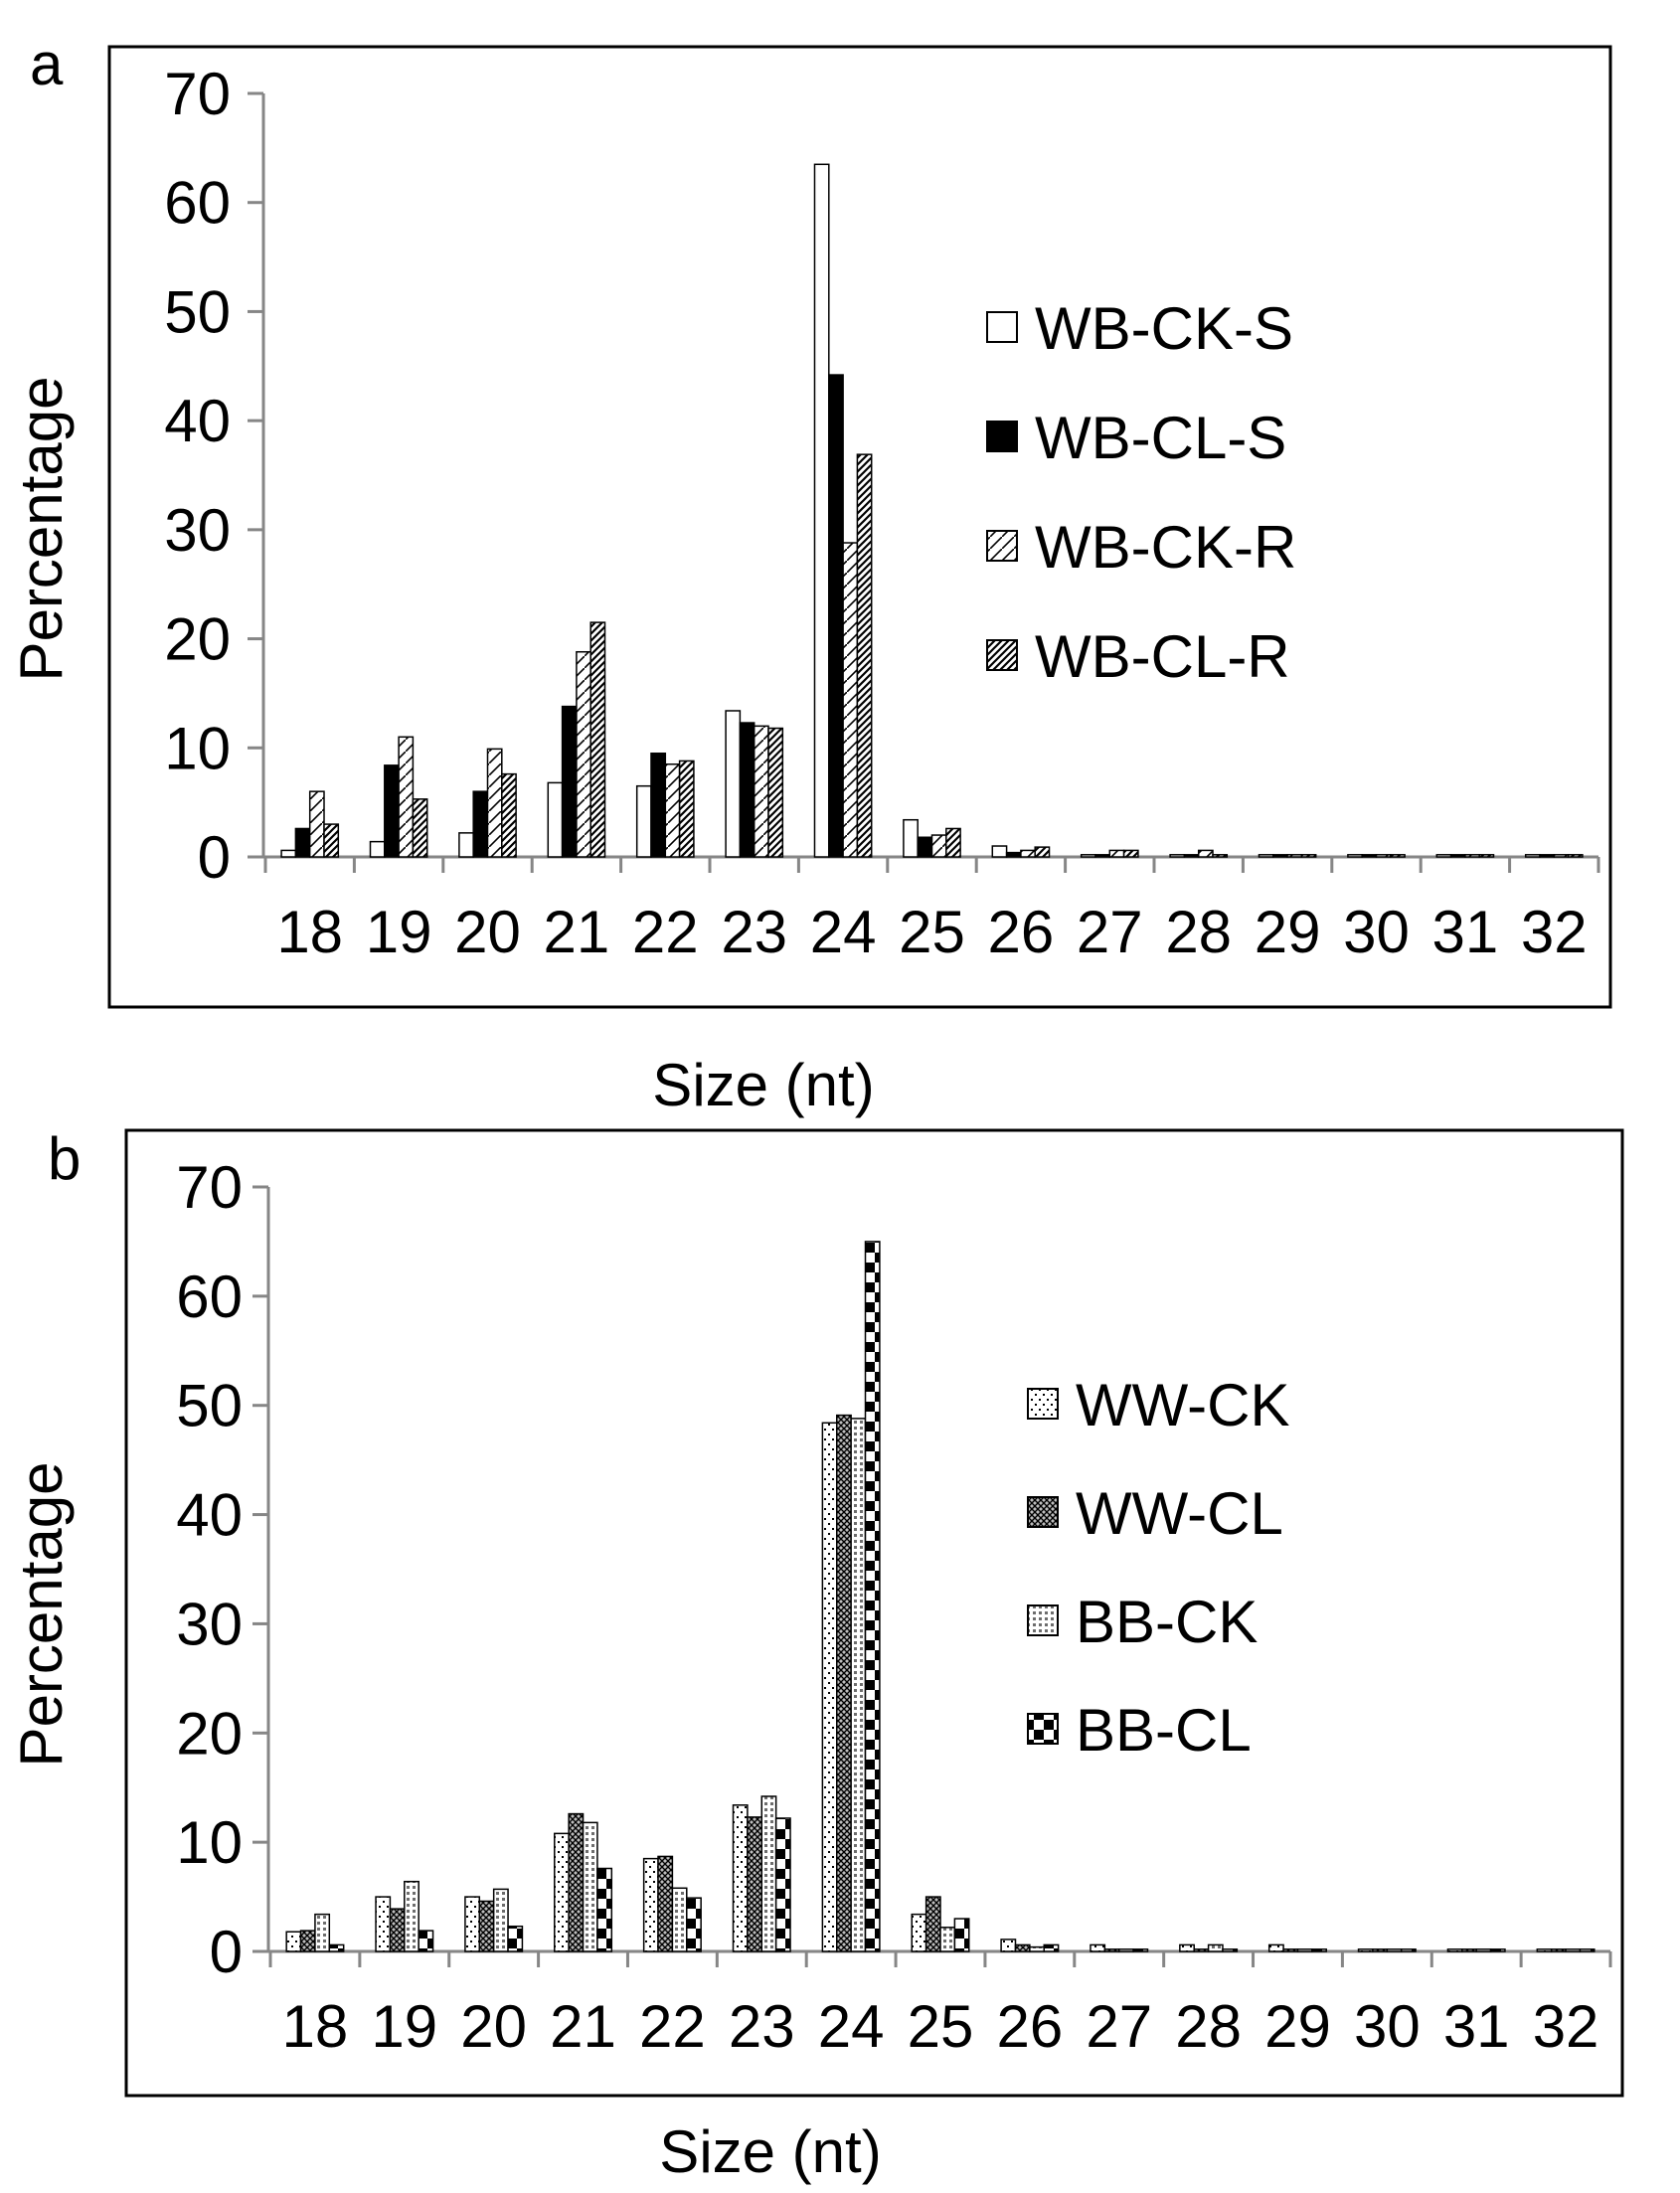  Describe the element at coordinates (1119, 2026) in the screenshot. I see `panel-b-x-tick-label: 27` at that location.